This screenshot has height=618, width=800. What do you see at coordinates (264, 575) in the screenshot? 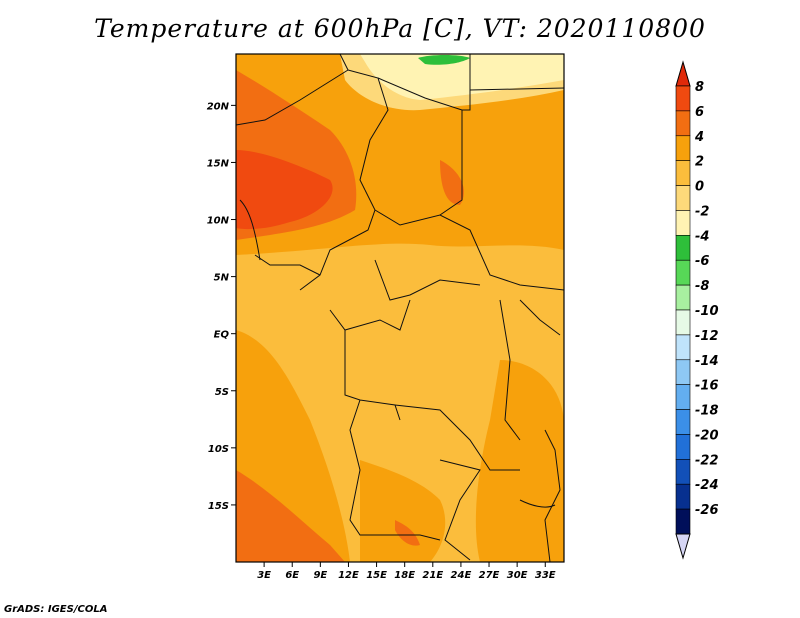
I see `lon-tick-label: 3E` at bounding box center [264, 575].